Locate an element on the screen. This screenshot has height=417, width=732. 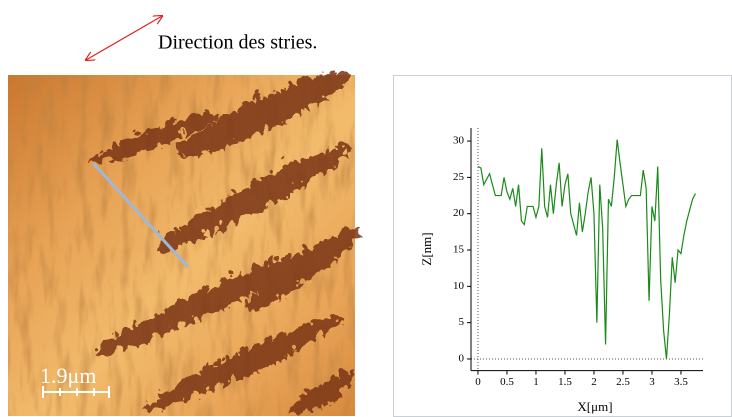
x-tick-label: 1.5 is located at coordinates (565, 382).